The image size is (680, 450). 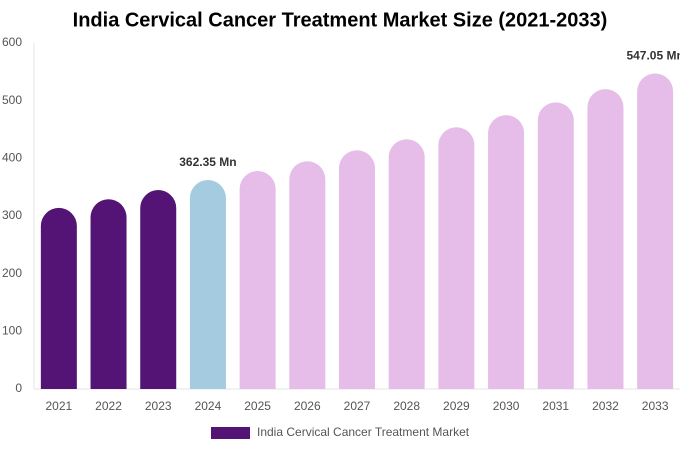 I want to click on value-label: 362.35 Mn, so click(x=207, y=162).